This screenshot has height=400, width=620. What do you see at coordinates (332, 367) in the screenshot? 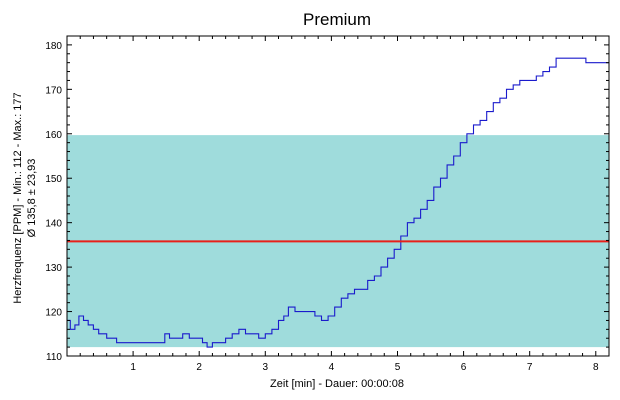
I see `x-tick-label: 4` at bounding box center [332, 367].